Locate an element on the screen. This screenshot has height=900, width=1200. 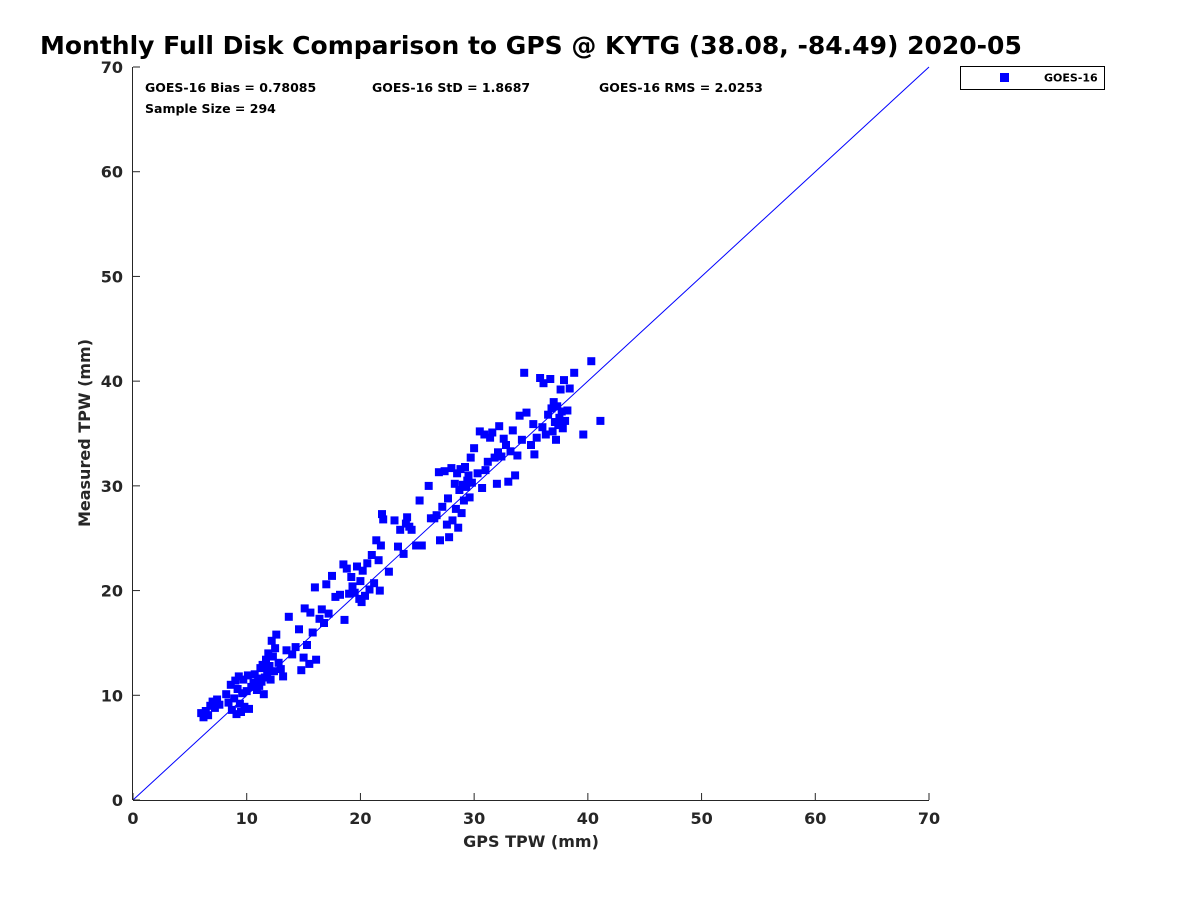
y-tick-label: 60 is located at coordinates (112, 172).